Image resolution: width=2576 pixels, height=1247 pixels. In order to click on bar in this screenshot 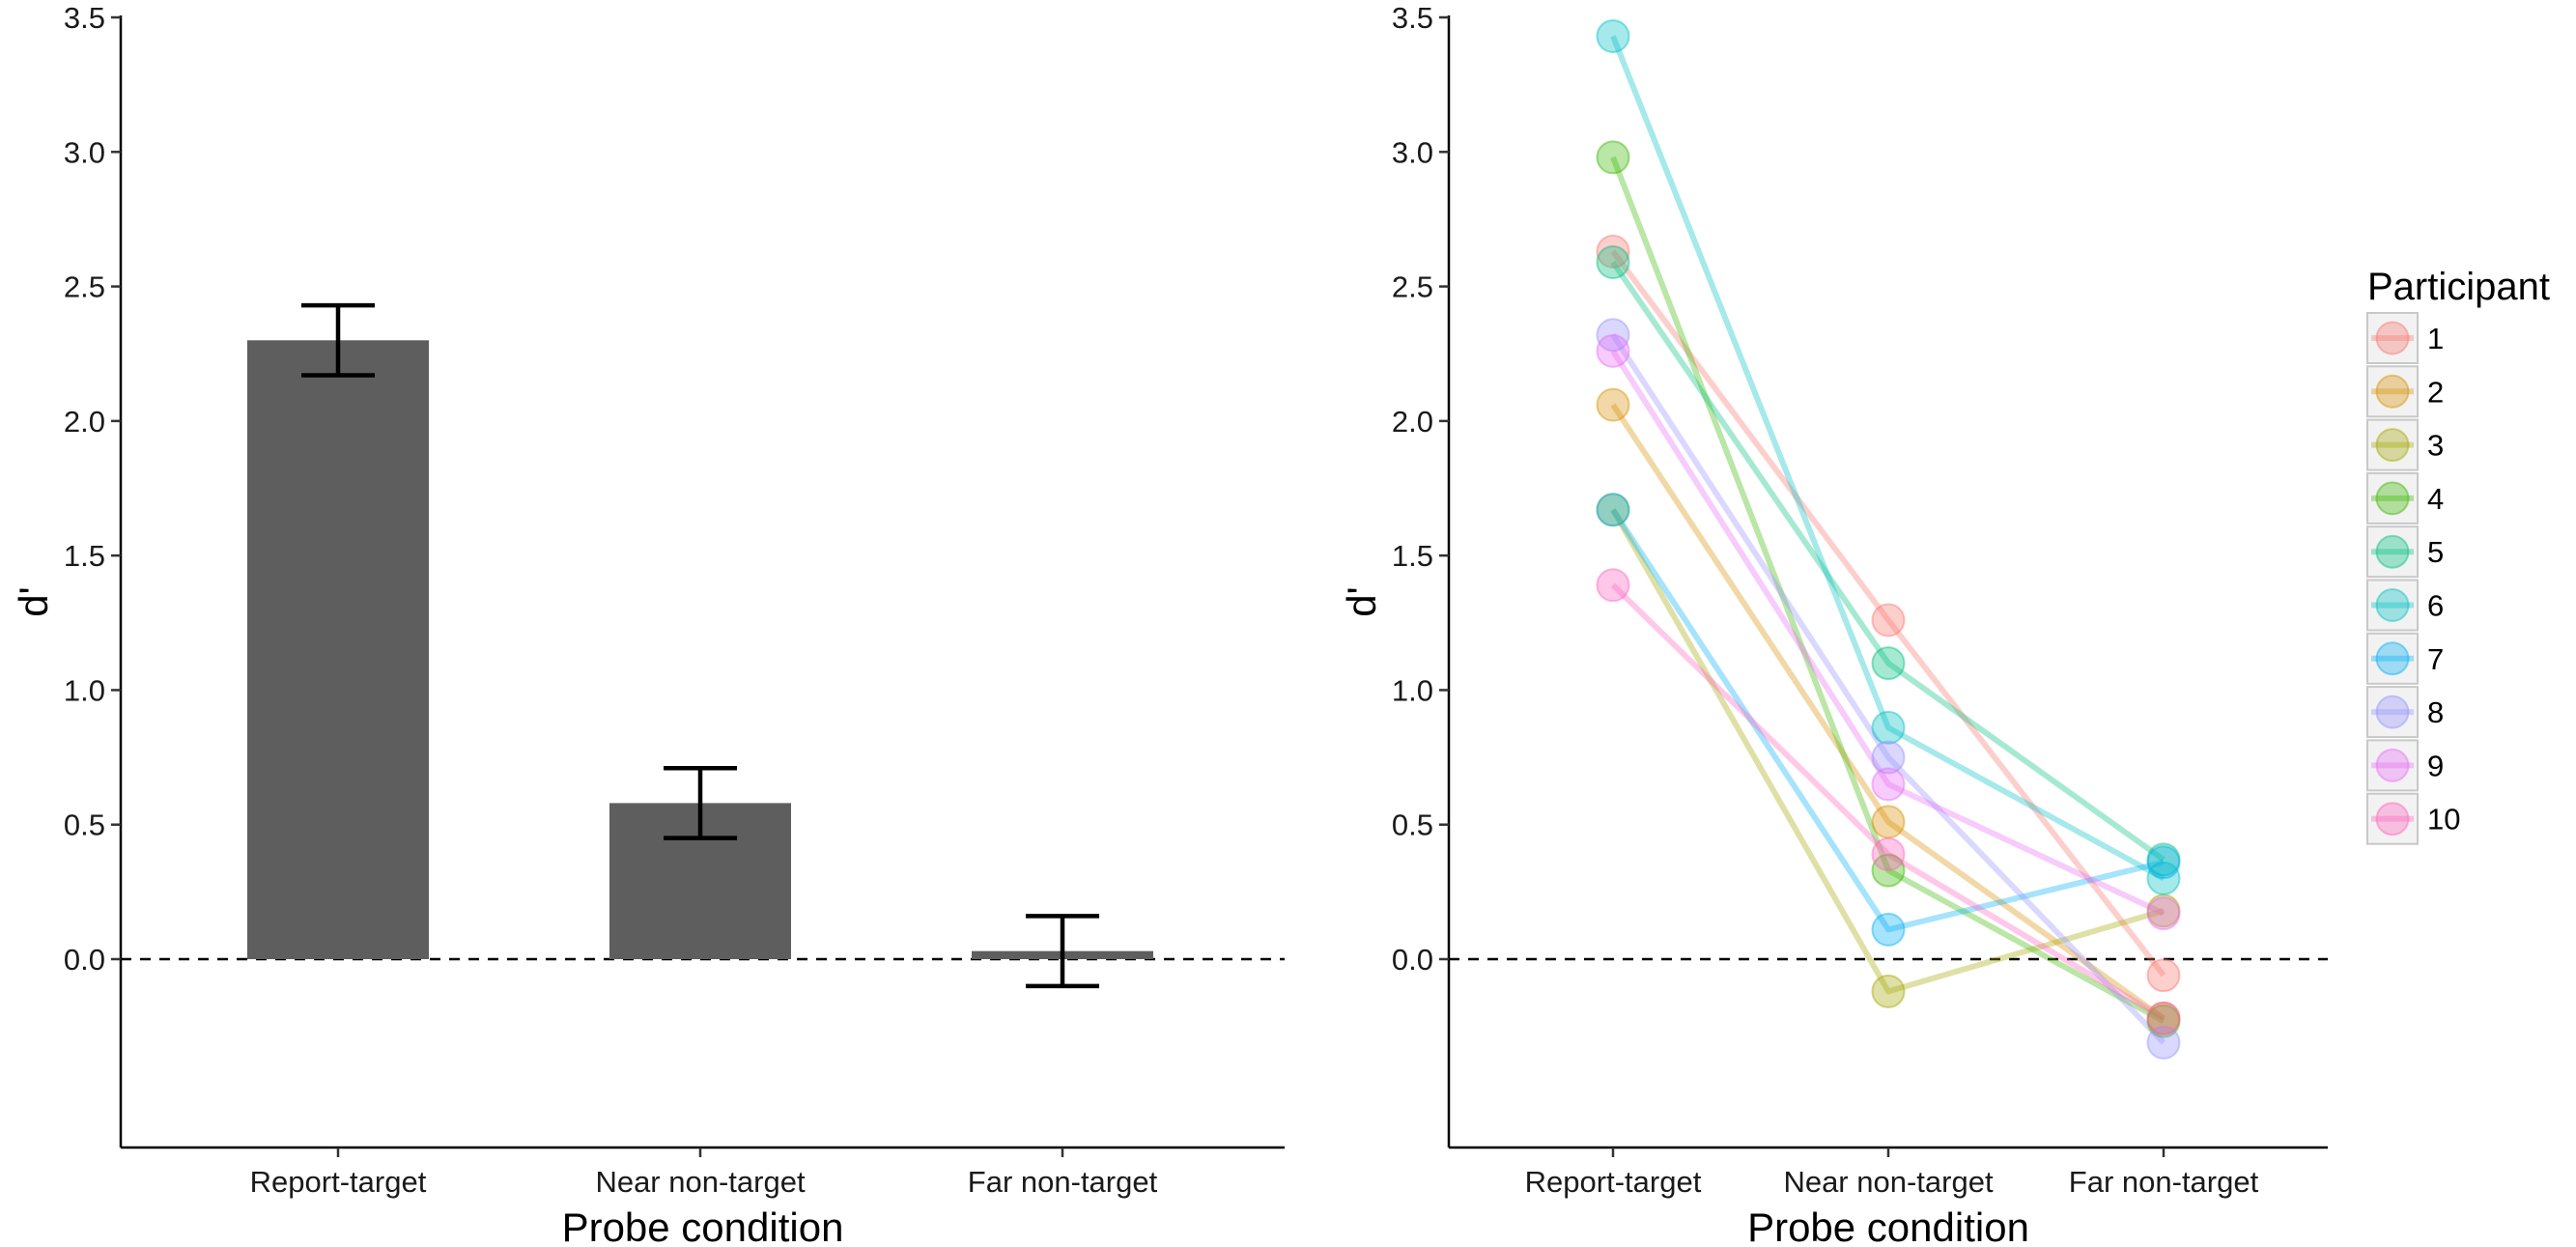, I will do `click(338, 650)`.